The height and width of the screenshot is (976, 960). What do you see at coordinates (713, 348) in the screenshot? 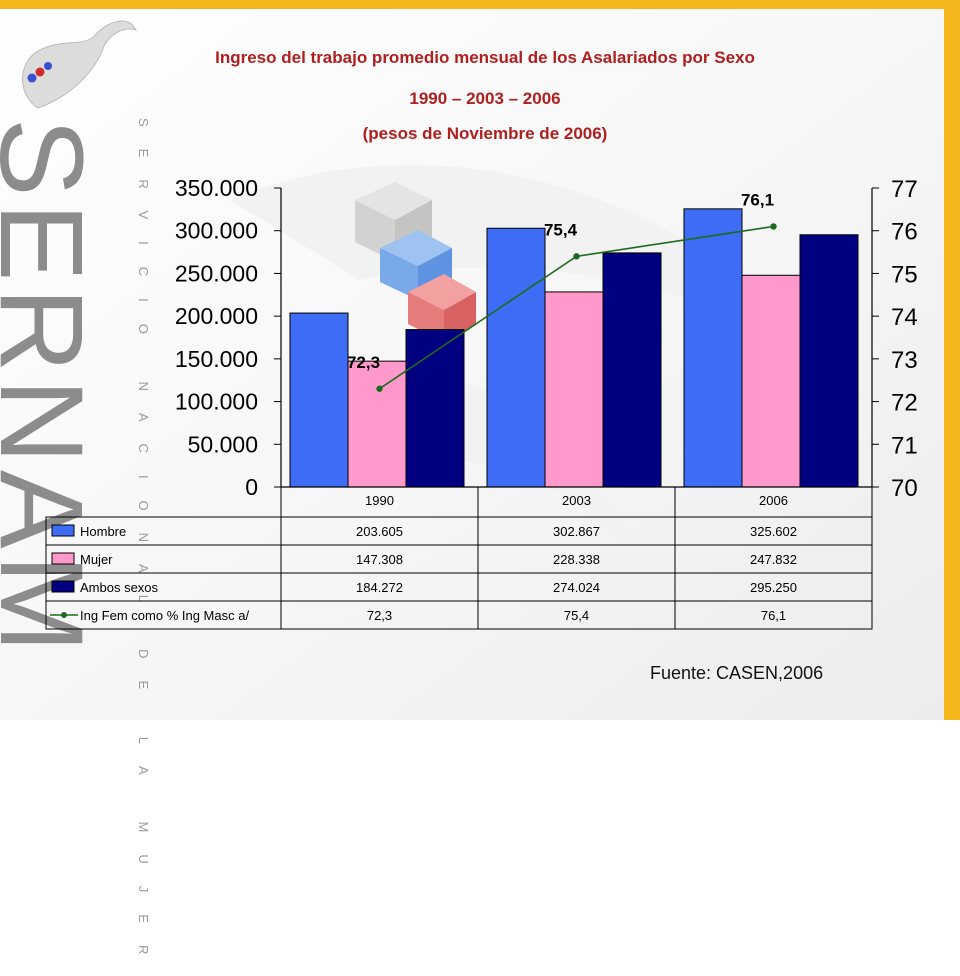
I see `bar-hombre-2006` at bounding box center [713, 348].